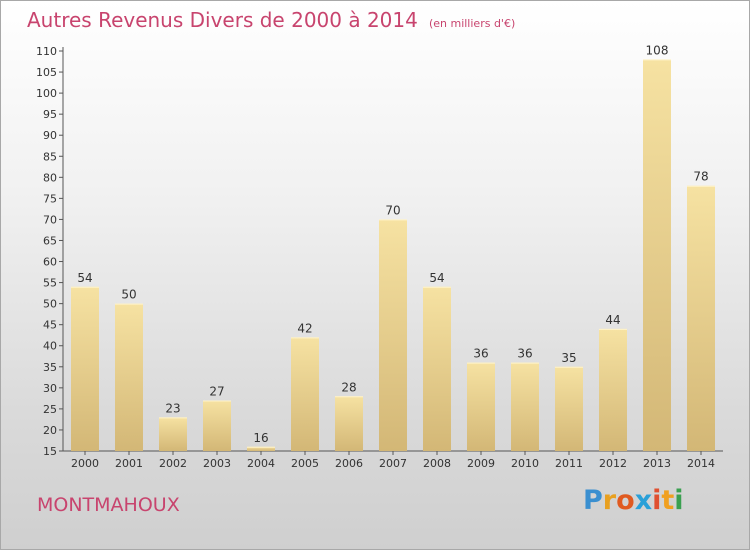 This screenshot has width=750, height=550. Describe the element at coordinates (50, 304) in the screenshot. I see `y-tick-label: 50` at that location.